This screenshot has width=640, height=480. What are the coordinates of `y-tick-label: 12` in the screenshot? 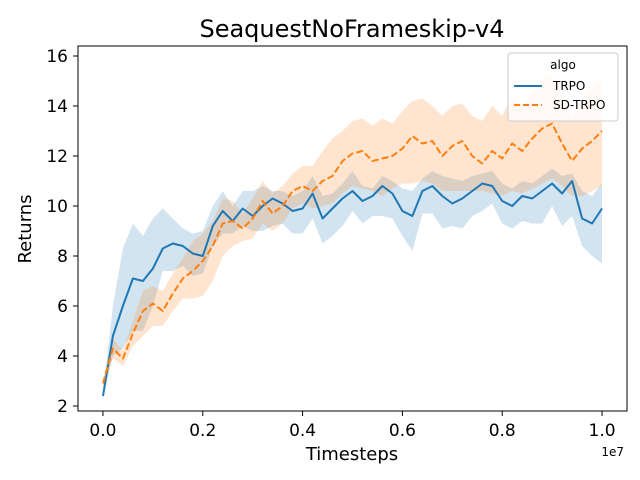 It's located at (57, 157).